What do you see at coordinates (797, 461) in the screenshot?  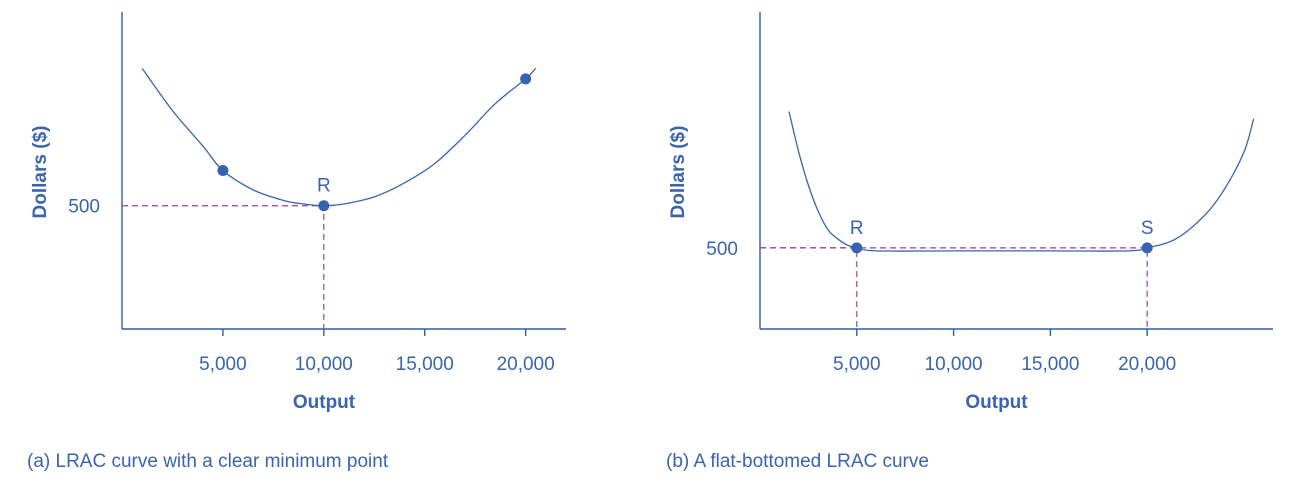 I see `panel-caption: (b) A flat-bottomed LRAC curve` at bounding box center [797, 461].